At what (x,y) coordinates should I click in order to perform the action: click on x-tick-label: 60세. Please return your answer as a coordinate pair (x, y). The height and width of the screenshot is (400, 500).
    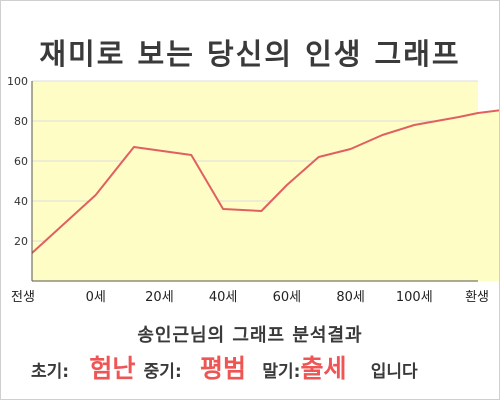
    Looking at the image, I should click on (287, 297).